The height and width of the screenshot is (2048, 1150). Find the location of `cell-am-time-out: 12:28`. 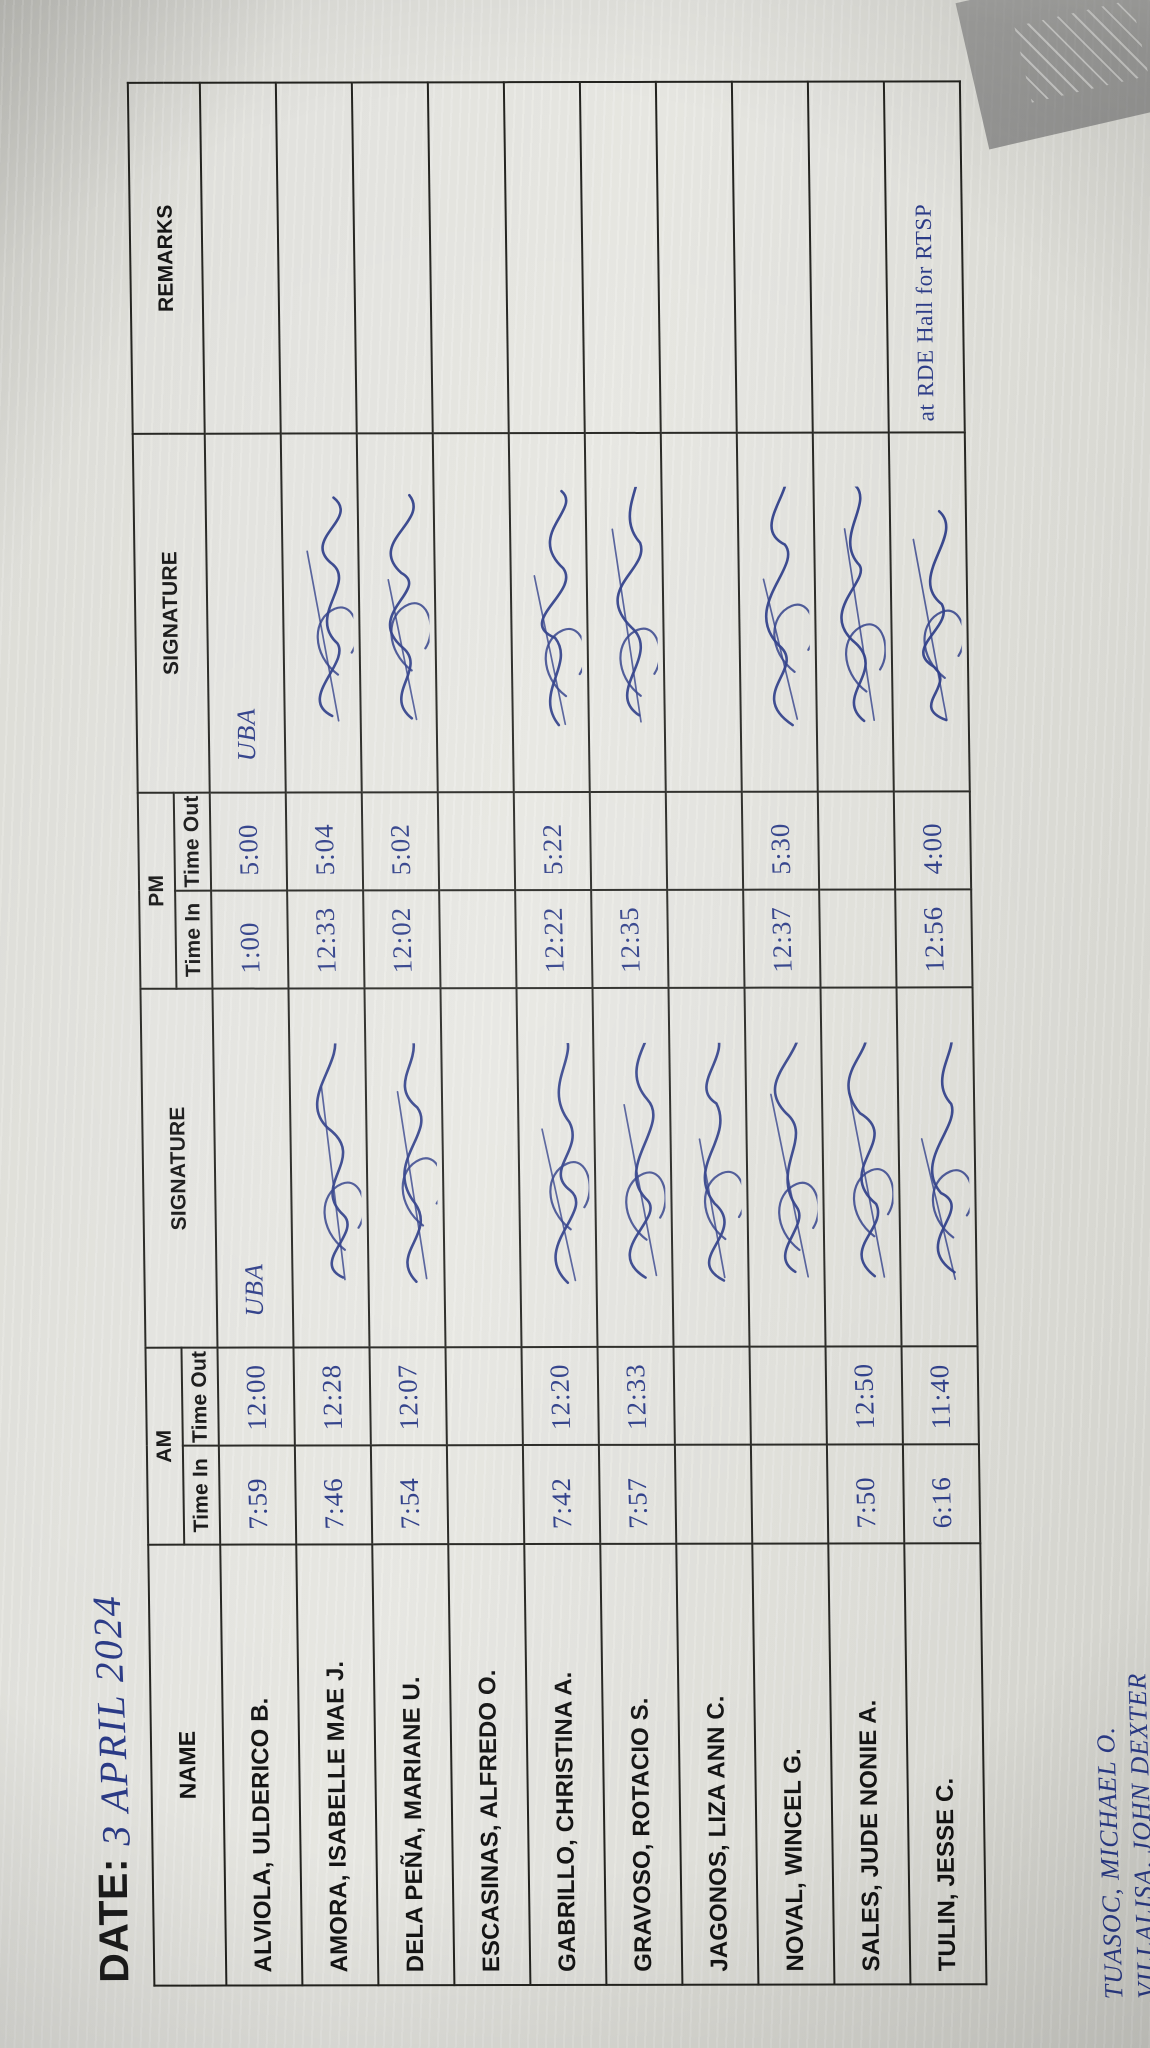

cell-am-time-out: 12:28 is located at coordinates (332, 1396).